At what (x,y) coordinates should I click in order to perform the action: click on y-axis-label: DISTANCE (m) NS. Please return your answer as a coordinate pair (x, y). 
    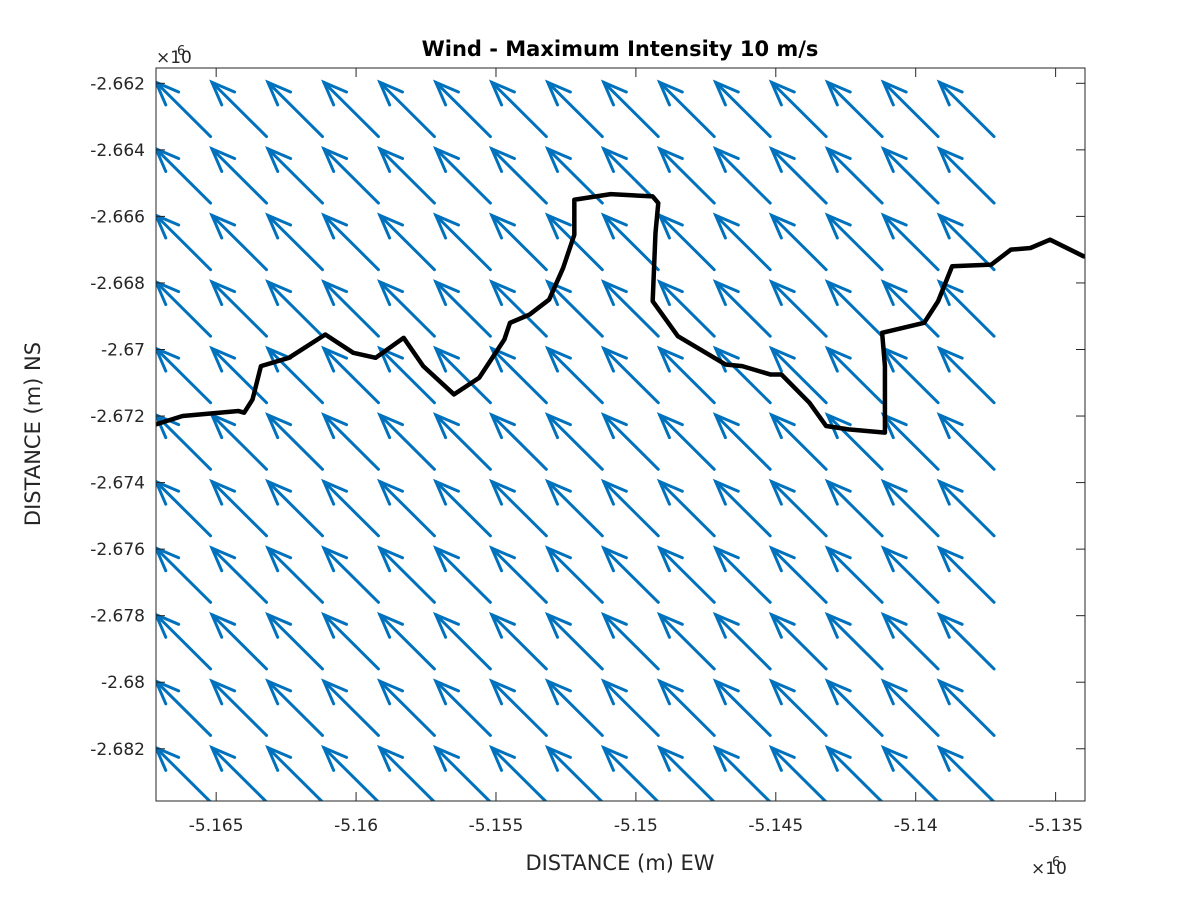
    Looking at the image, I should click on (33, 434).